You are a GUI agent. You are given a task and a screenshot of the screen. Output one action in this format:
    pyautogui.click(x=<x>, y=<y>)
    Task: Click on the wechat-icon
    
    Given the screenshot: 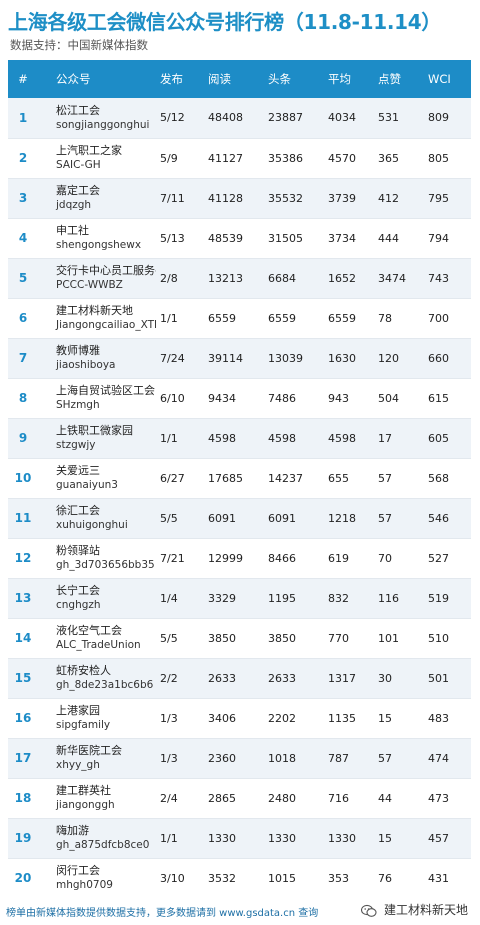 What is the action you would take?
    pyautogui.click(x=369, y=910)
    